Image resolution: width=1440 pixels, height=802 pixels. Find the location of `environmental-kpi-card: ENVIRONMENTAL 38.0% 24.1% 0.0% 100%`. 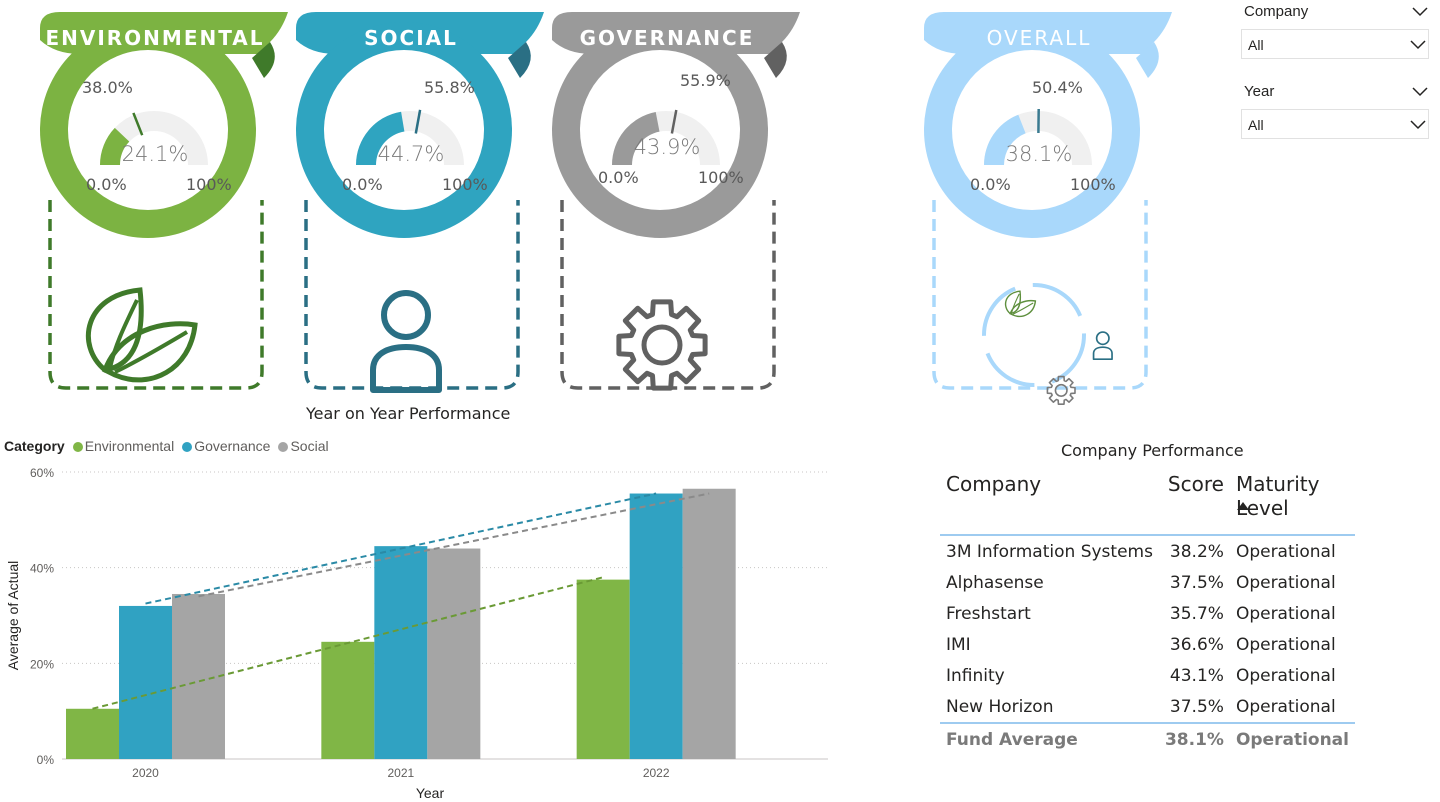

environmental-kpi-card: ENVIRONMENTAL 38.0% 24.1% 0.0% 100% is located at coordinates (160, 200).